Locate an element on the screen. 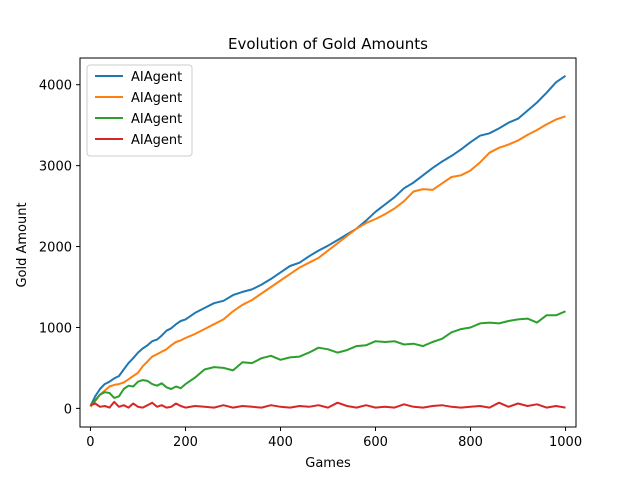 Image resolution: width=640 pixels, height=480 pixels. x-tick-label: 600 is located at coordinates (375, 442).